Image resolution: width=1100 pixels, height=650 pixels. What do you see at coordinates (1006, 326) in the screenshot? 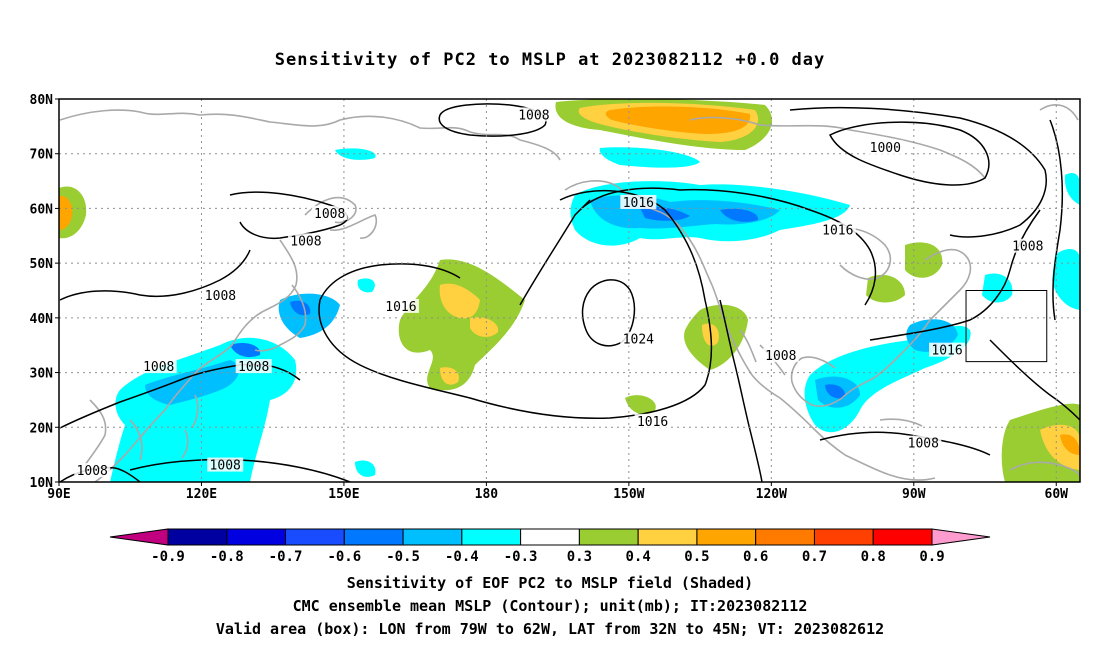
I see `valid-area-box` at bounding box center [1006, 326].